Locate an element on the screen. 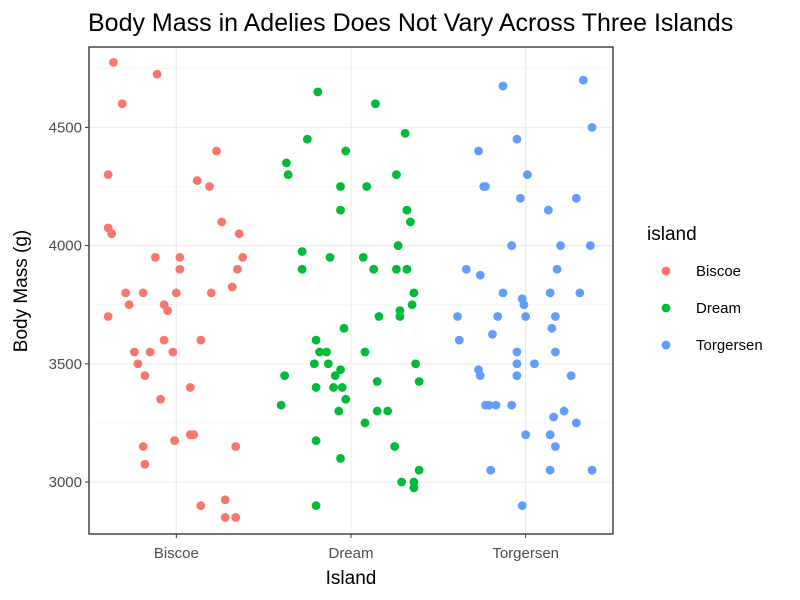 The width and height of the screenshot is (800, 600). x-tick-label: Dream is located at coordinates (350, 553).